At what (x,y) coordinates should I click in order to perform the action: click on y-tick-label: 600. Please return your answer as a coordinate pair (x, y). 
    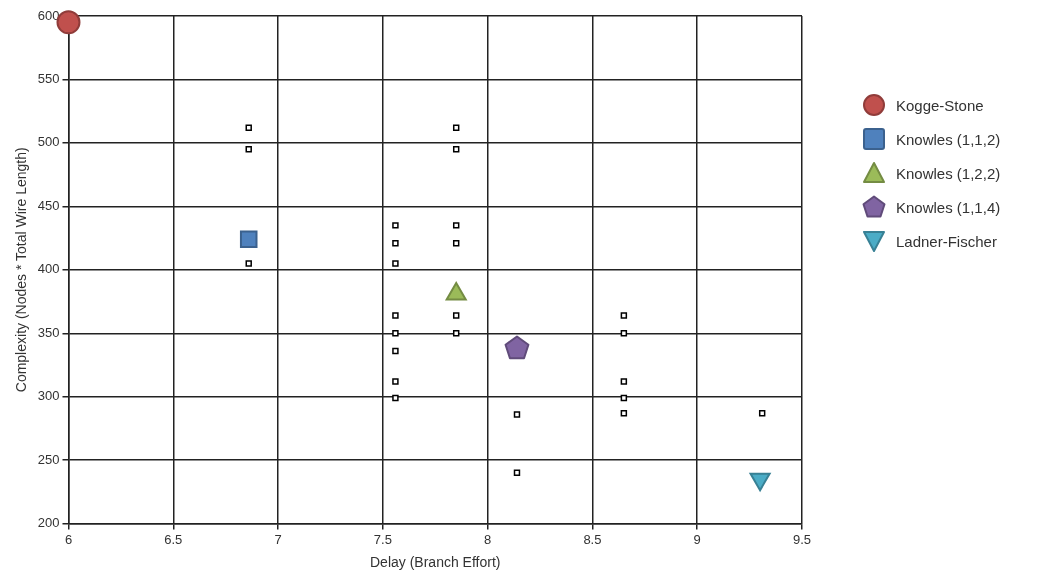
    Looking at the image, I should click on (48, 15).